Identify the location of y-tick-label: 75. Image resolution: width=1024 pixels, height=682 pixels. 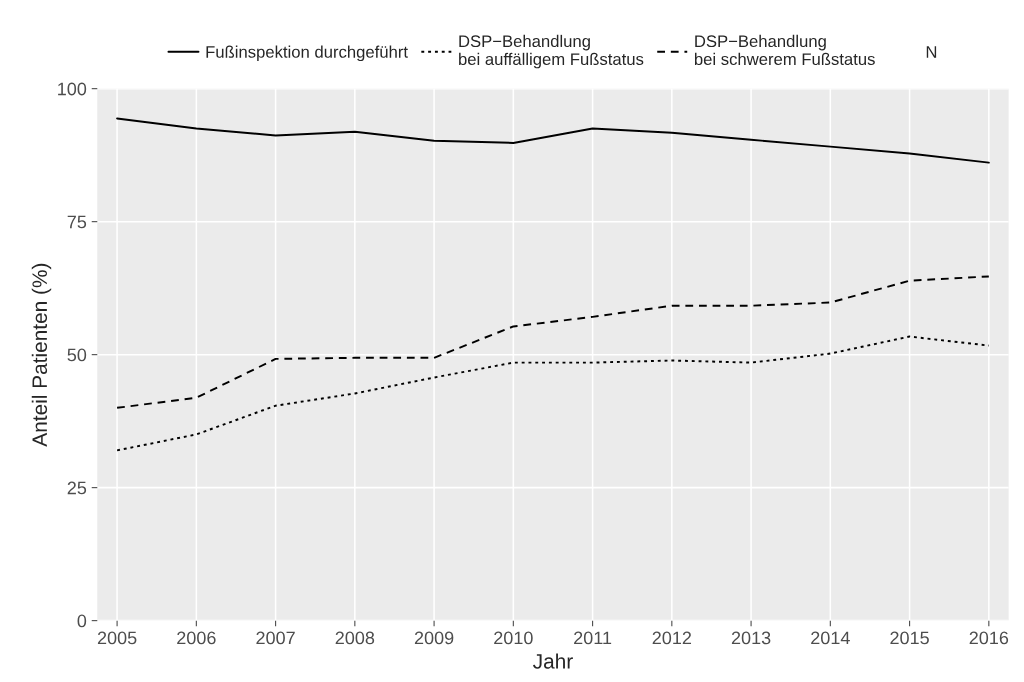
(77, 222).